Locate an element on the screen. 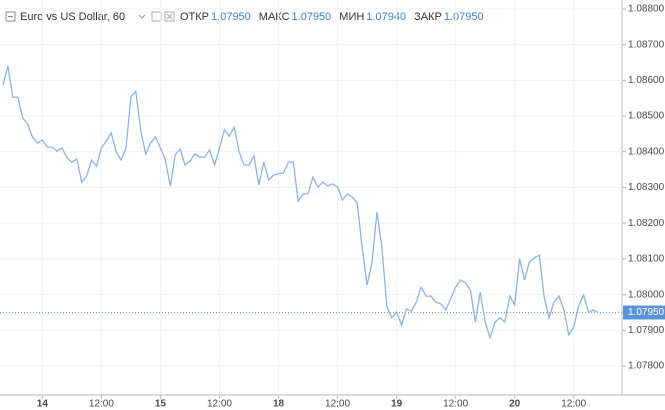 The image size is (665, 410). last-price-tag is located at coordinates (644, 312).